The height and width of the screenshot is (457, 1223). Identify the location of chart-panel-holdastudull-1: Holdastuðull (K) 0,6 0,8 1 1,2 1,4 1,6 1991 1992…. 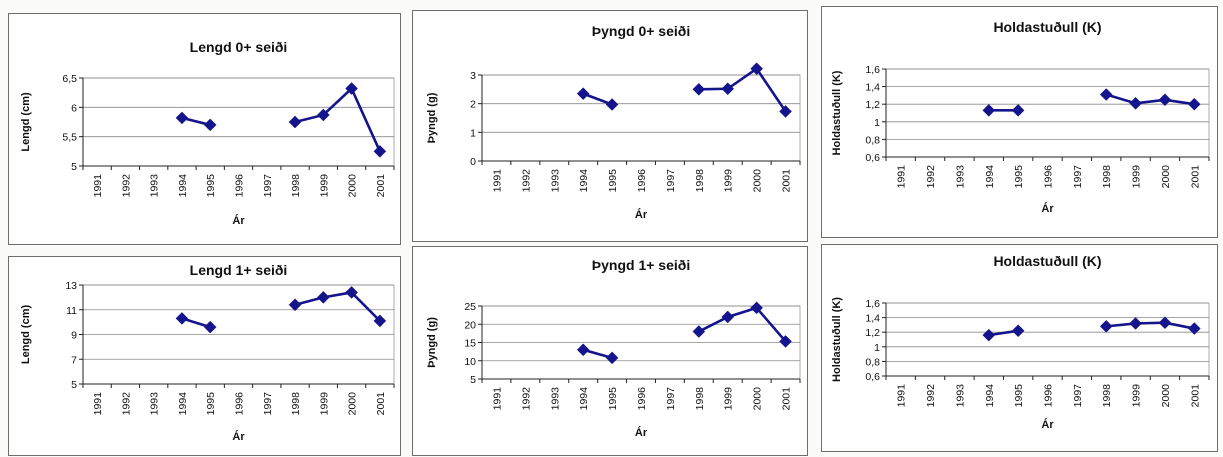
(1019, 348).